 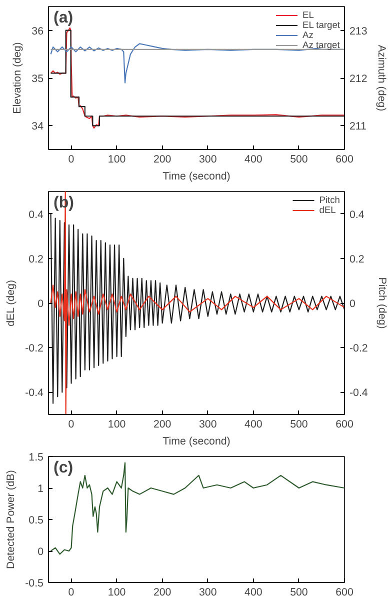 I want to click on y-tick-label: 35, so click(x=38, y=79).